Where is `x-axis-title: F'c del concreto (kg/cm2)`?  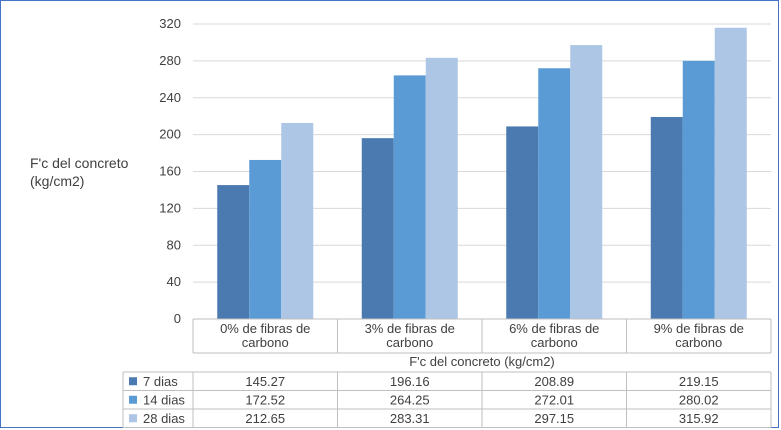
x-axis-title: F'c del concreto (kg/cm2) is located at coordinates (482, 361).